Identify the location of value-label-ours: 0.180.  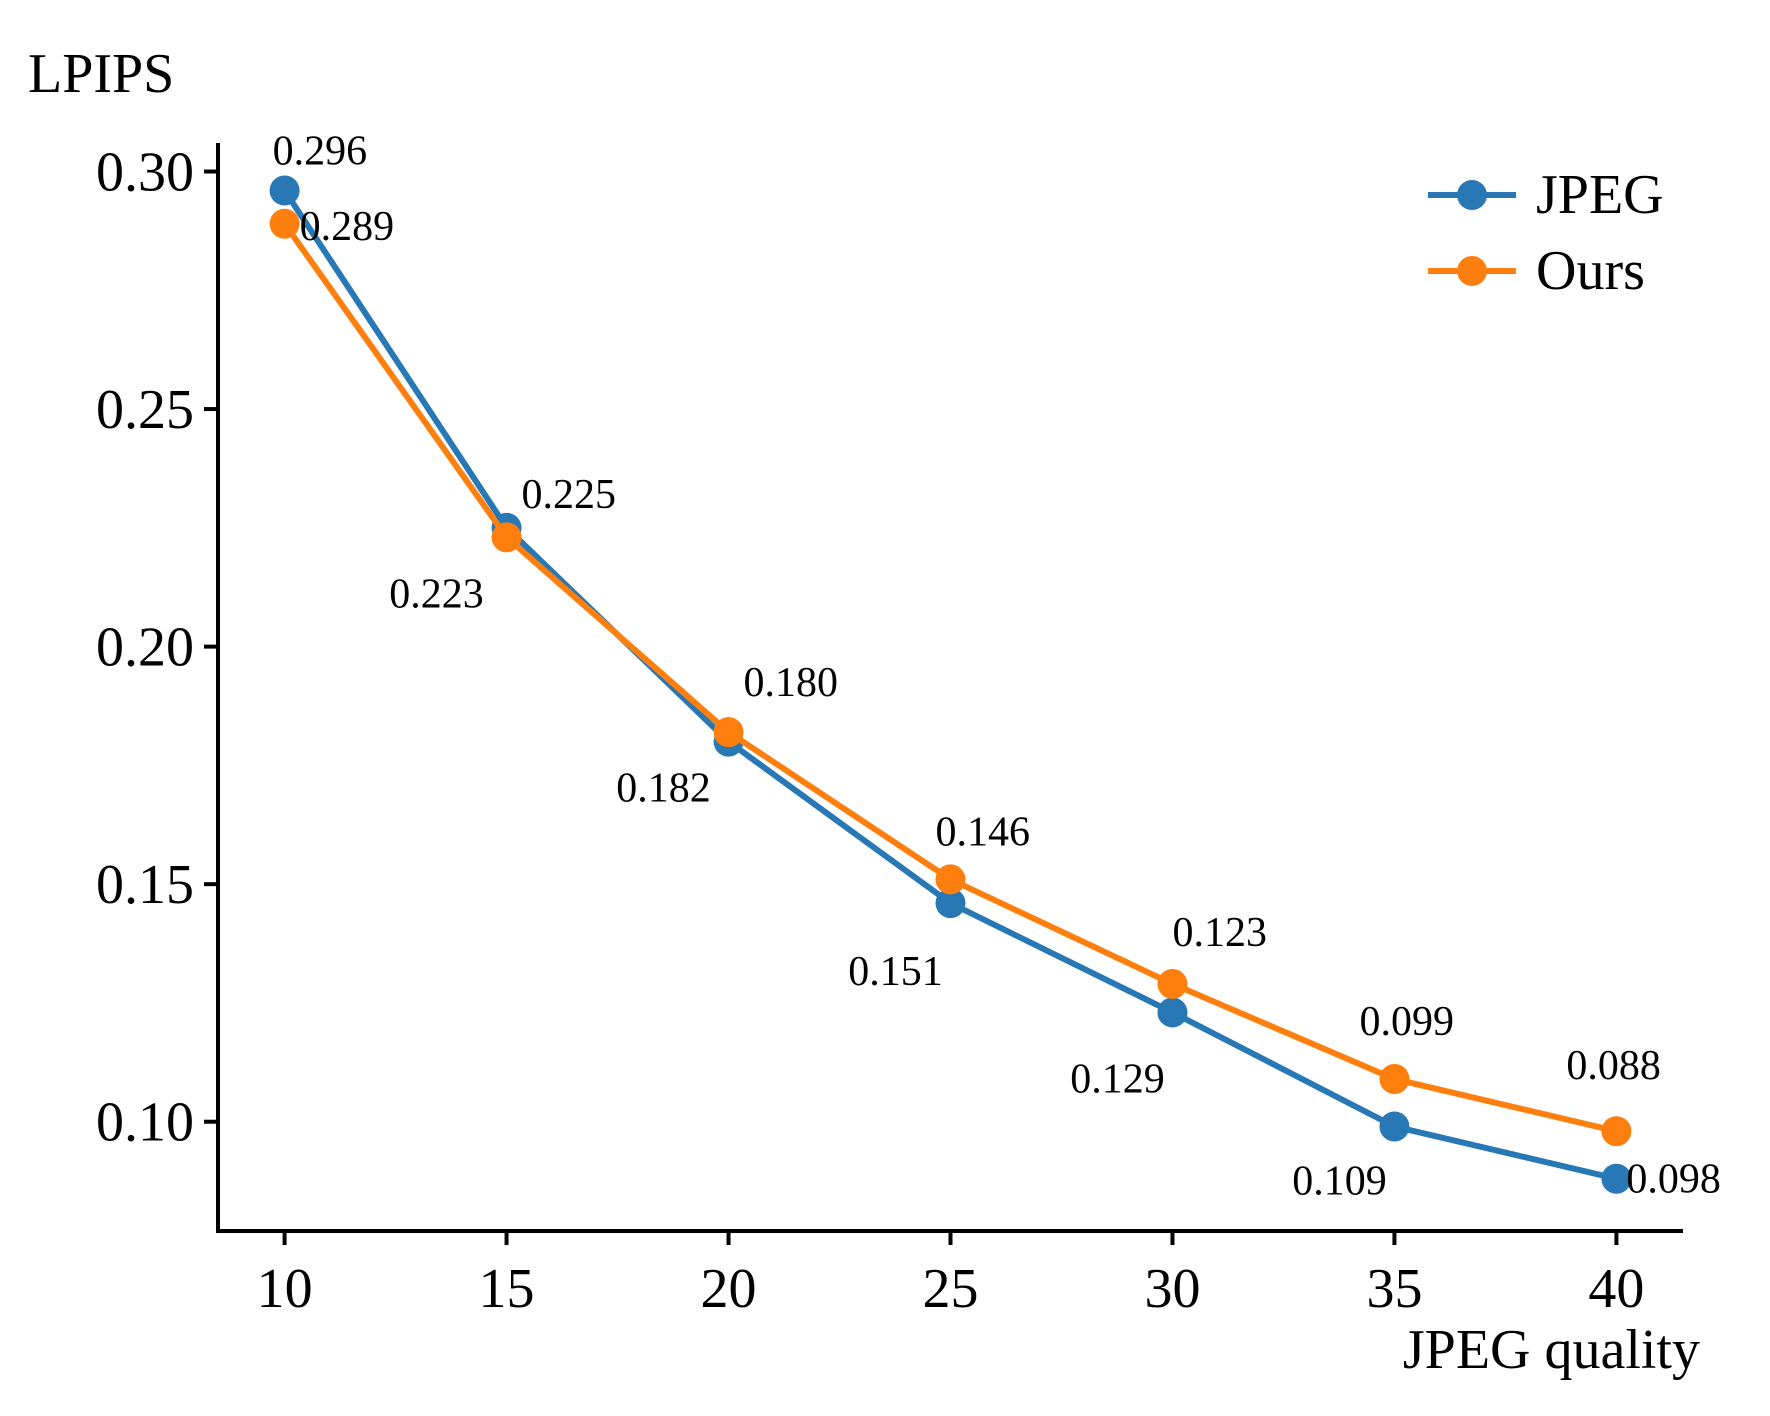
(791, 683).